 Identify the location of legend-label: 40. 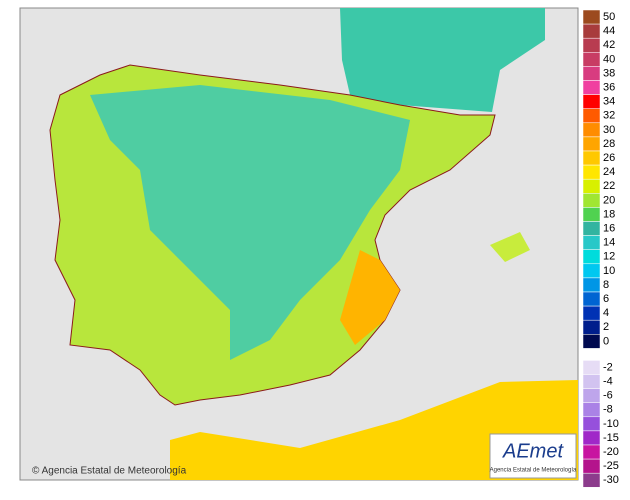
(609, 59).